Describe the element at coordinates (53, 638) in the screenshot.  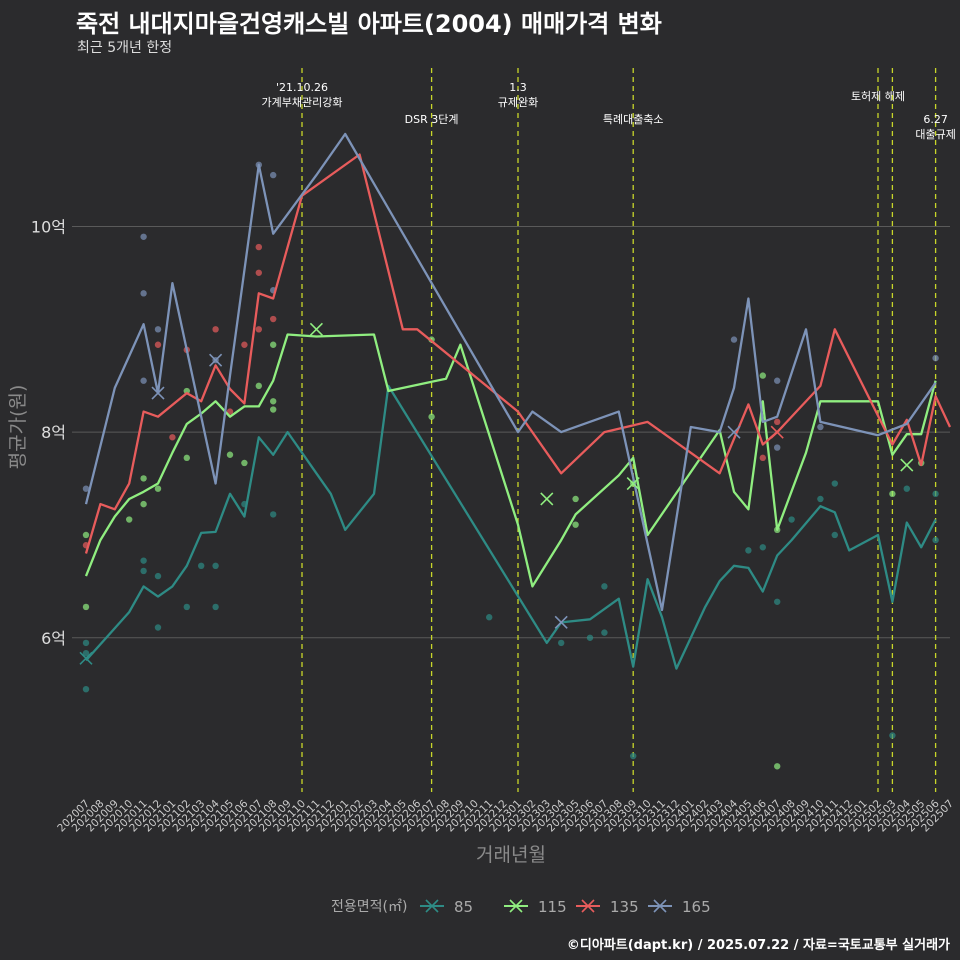
I see `y-tick-label: 6억` at that location.